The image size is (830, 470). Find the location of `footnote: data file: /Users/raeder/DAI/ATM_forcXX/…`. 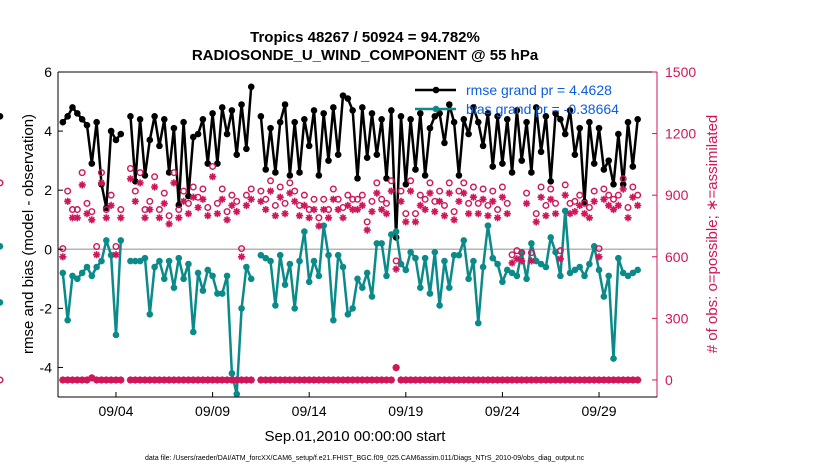

footnote: data file: /Users/raeder/DAI/ATM_forcXX/… is located at coordinates (365, 458).